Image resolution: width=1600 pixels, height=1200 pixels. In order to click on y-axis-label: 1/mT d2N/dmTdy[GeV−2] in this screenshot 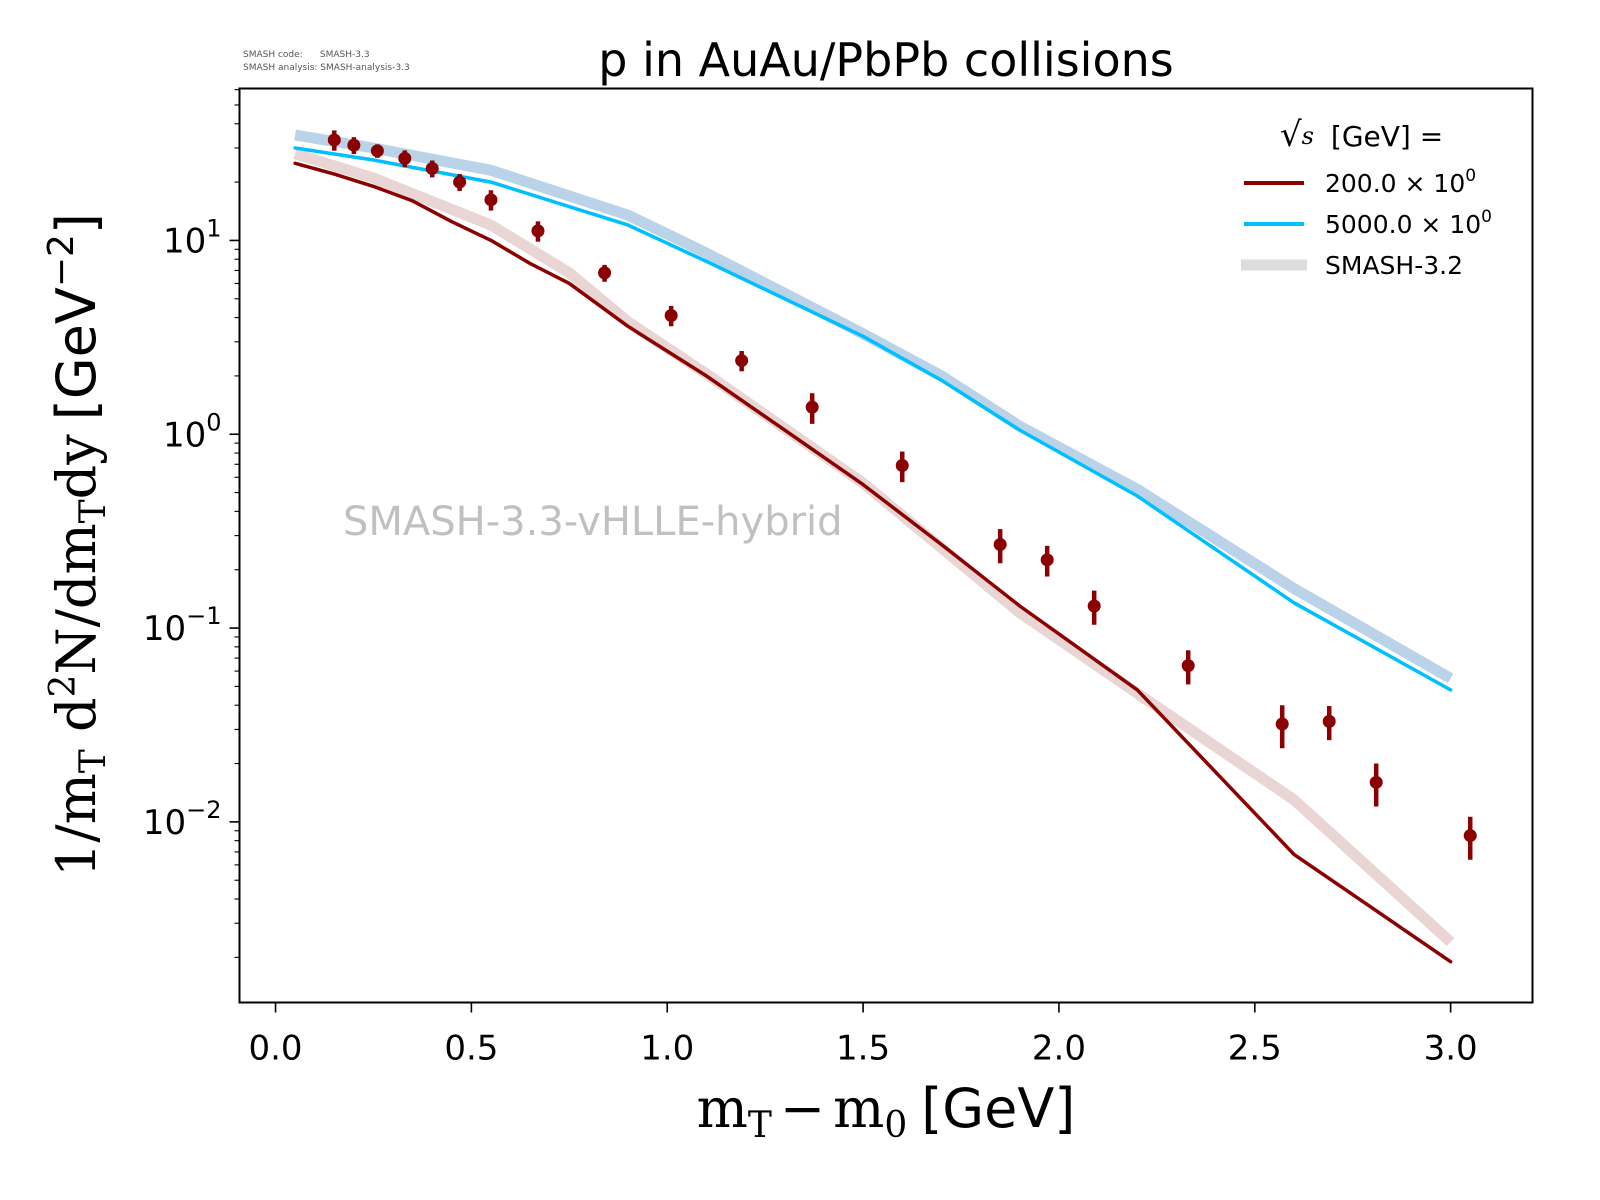, I will do `click(77, 545)`.